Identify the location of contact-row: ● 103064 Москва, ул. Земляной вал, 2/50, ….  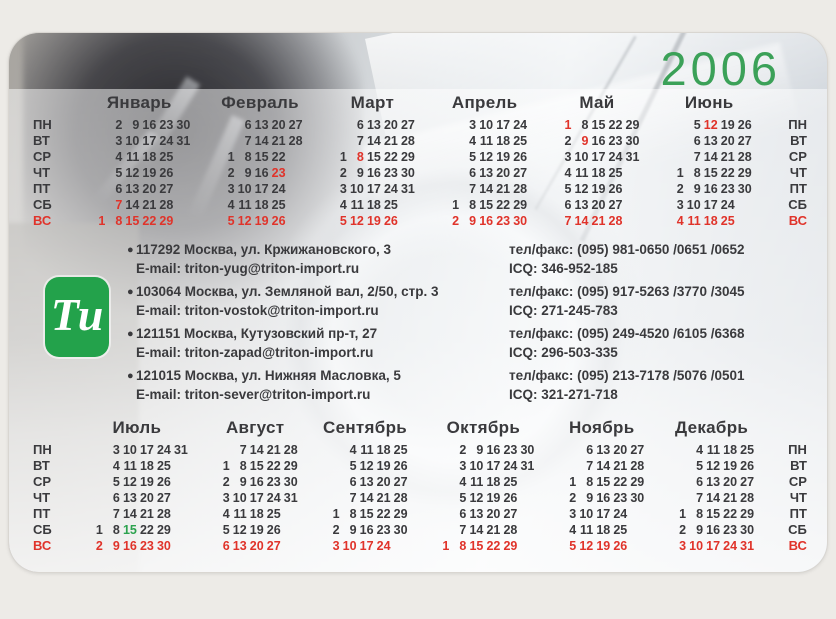
(466, 301).